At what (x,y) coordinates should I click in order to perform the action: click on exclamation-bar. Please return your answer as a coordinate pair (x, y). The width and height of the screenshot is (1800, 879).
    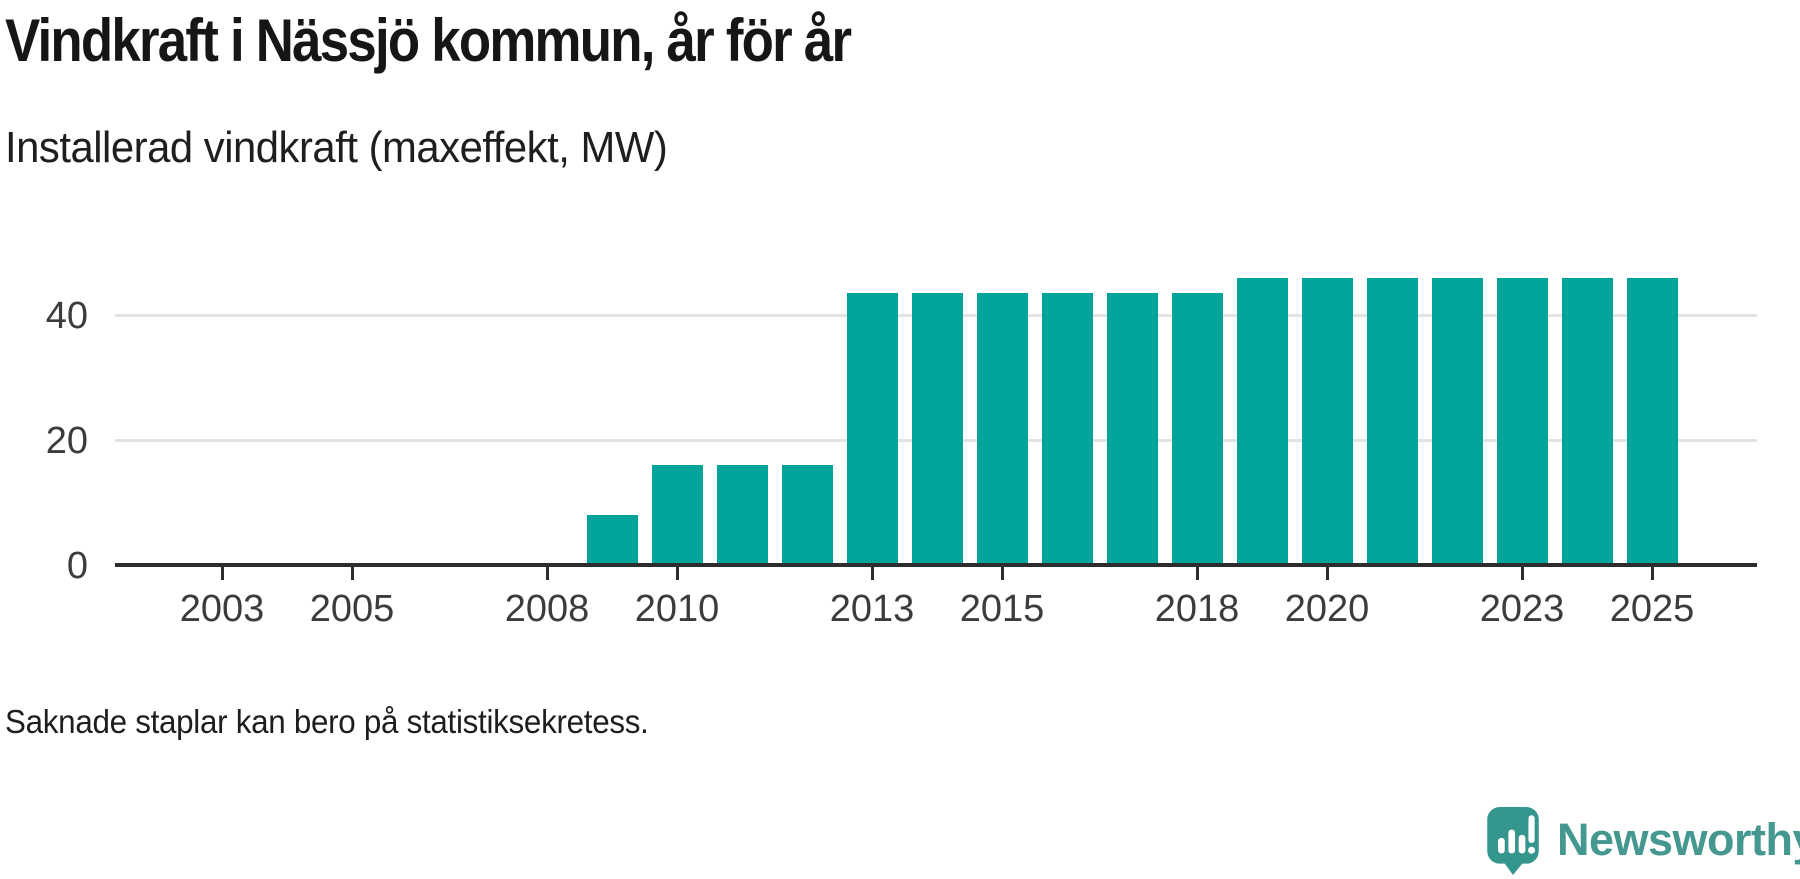
    Looking at the image, I should click on (1531, 829).